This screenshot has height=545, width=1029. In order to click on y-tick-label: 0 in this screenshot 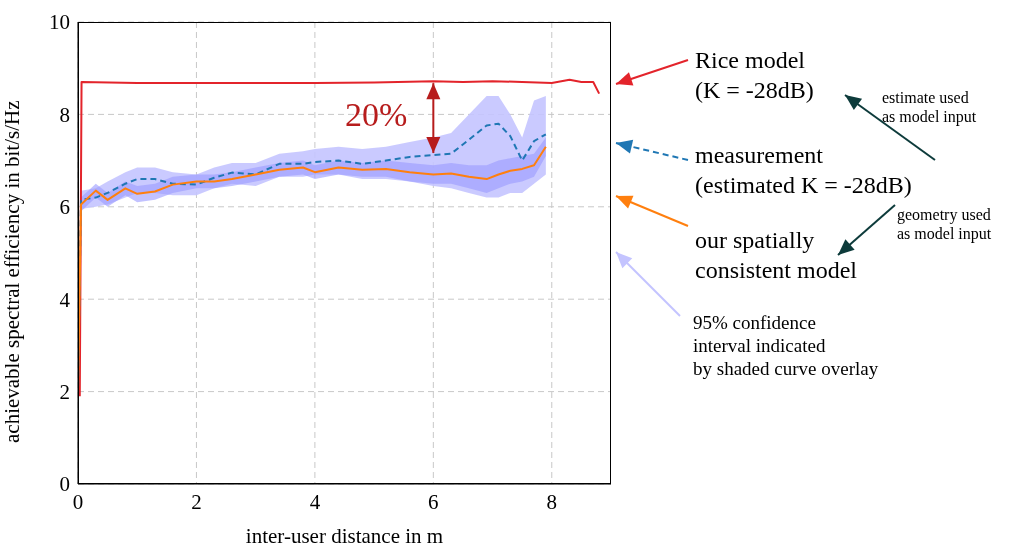, I will do `click(64, 484)`.